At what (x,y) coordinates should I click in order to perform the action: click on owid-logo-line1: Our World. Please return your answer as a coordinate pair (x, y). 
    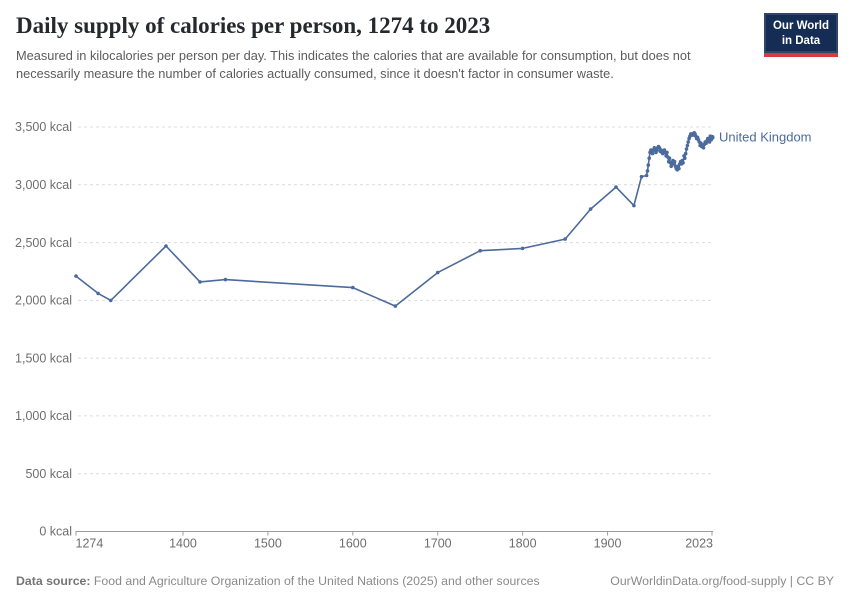
    Looking at the image, I should click on (800, 26).